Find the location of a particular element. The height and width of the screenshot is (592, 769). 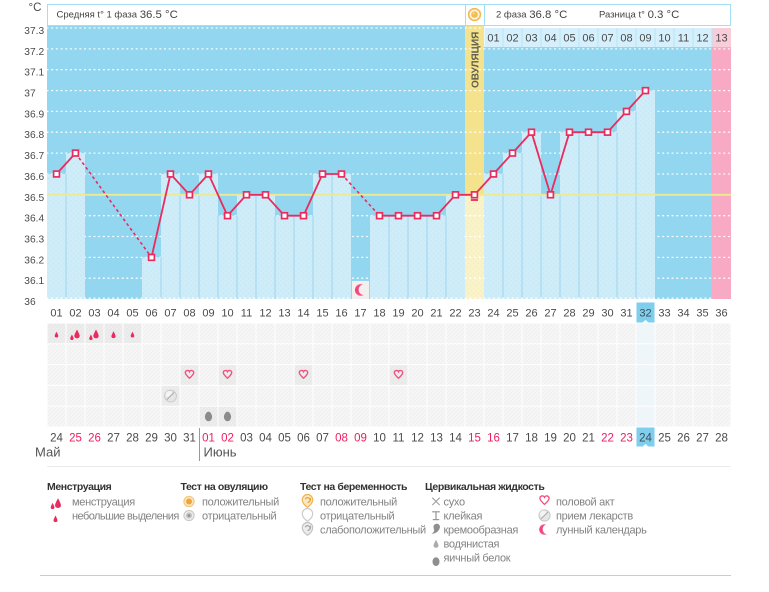

svg-text: 35 is located at coordinates (702, 314).